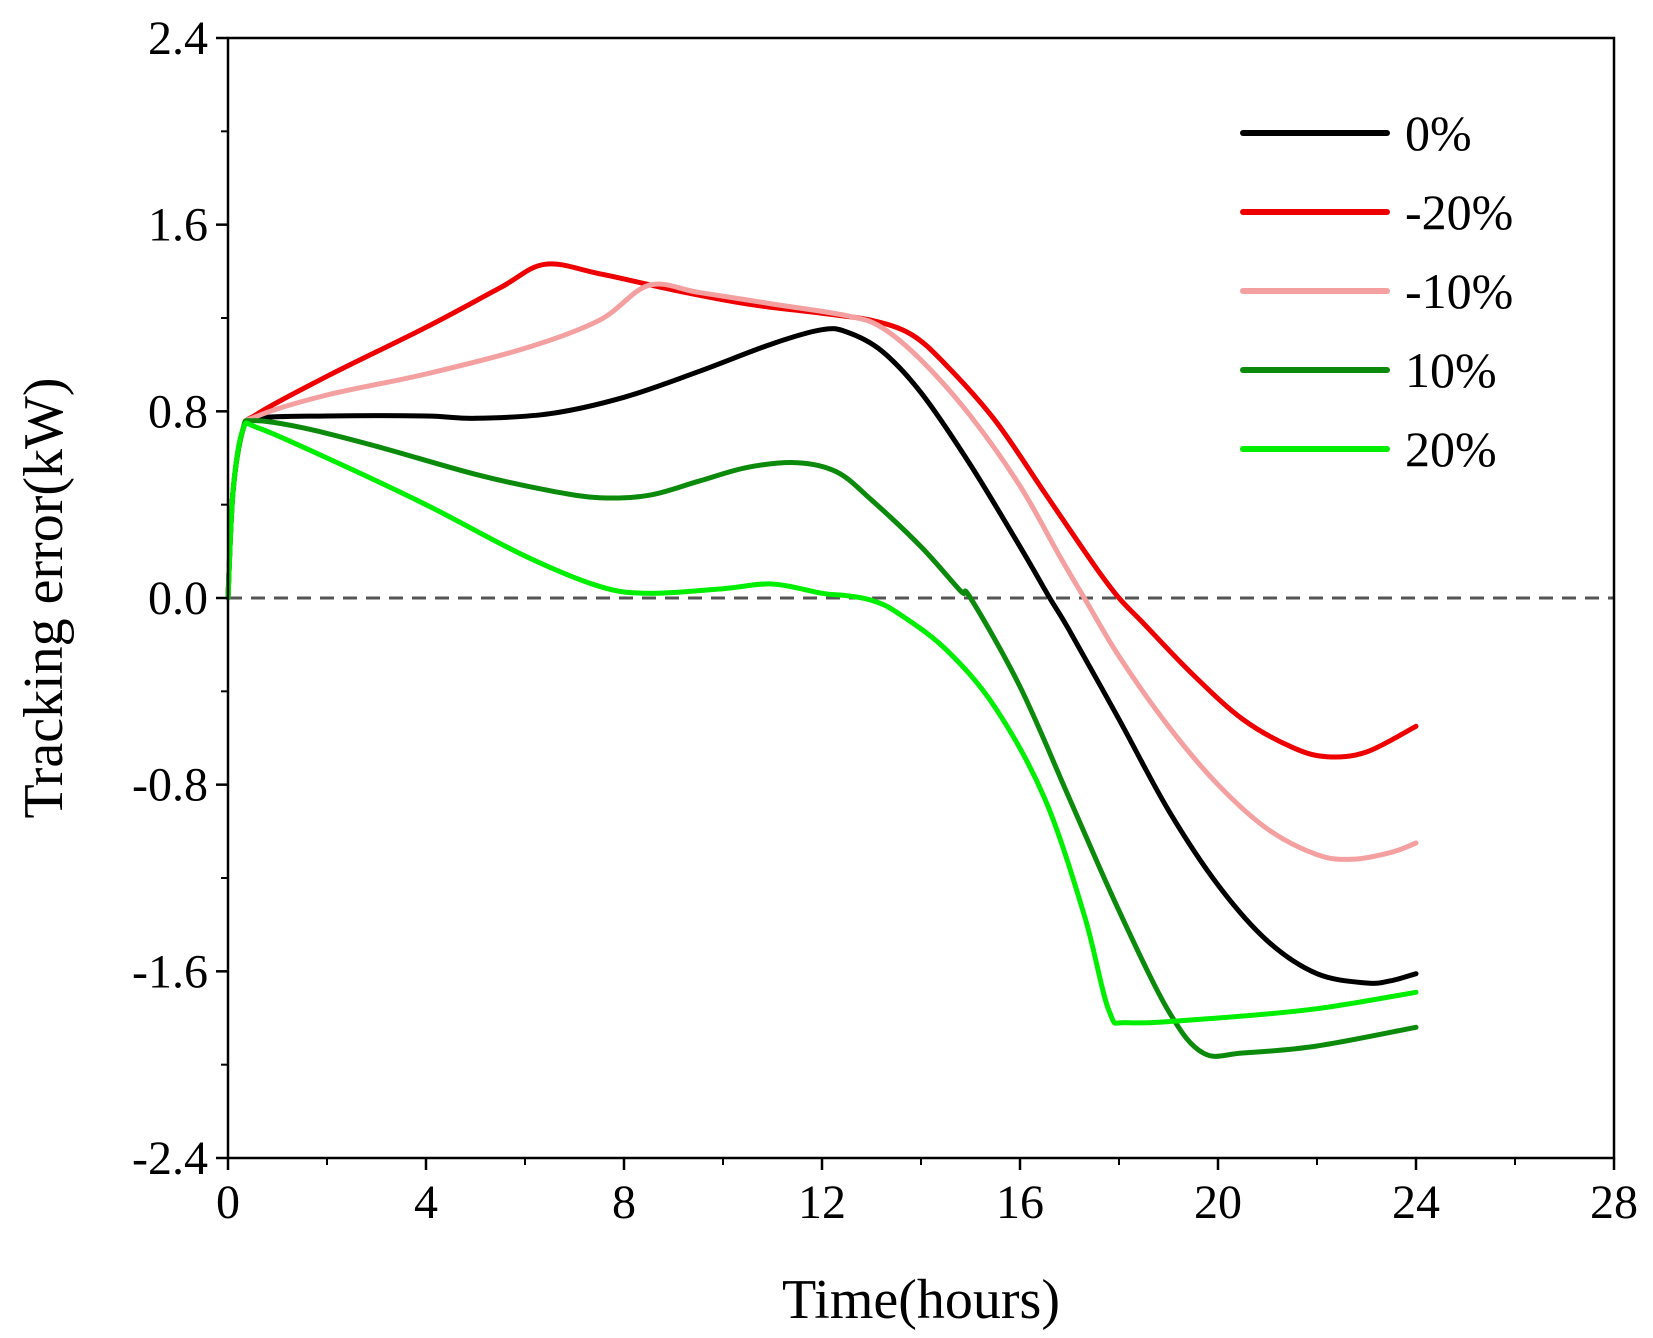 The height and width of the screenshot is (1338, 1653). Describe the element at coordinates (170, 785) in the screenshot. I see `y-tick-label: -0.8` at that location.